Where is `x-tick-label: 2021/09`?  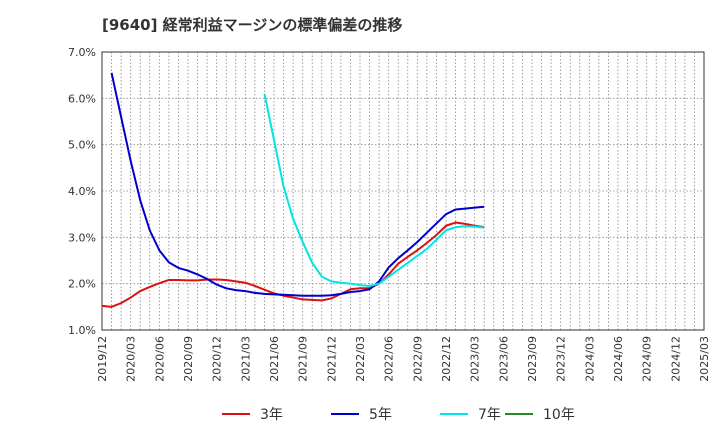 x-tick-label: 2021/09 is located at coordinates (303, 359).